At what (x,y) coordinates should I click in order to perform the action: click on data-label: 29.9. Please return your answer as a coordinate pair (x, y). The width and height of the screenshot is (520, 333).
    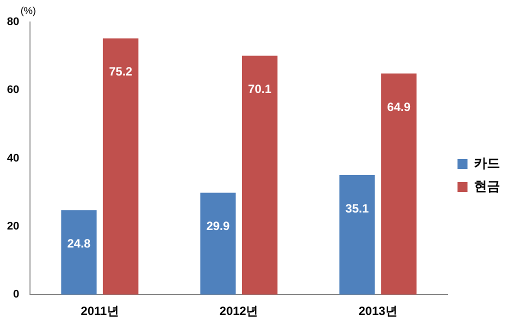
    Looking at the image, I should click on (218, 226).